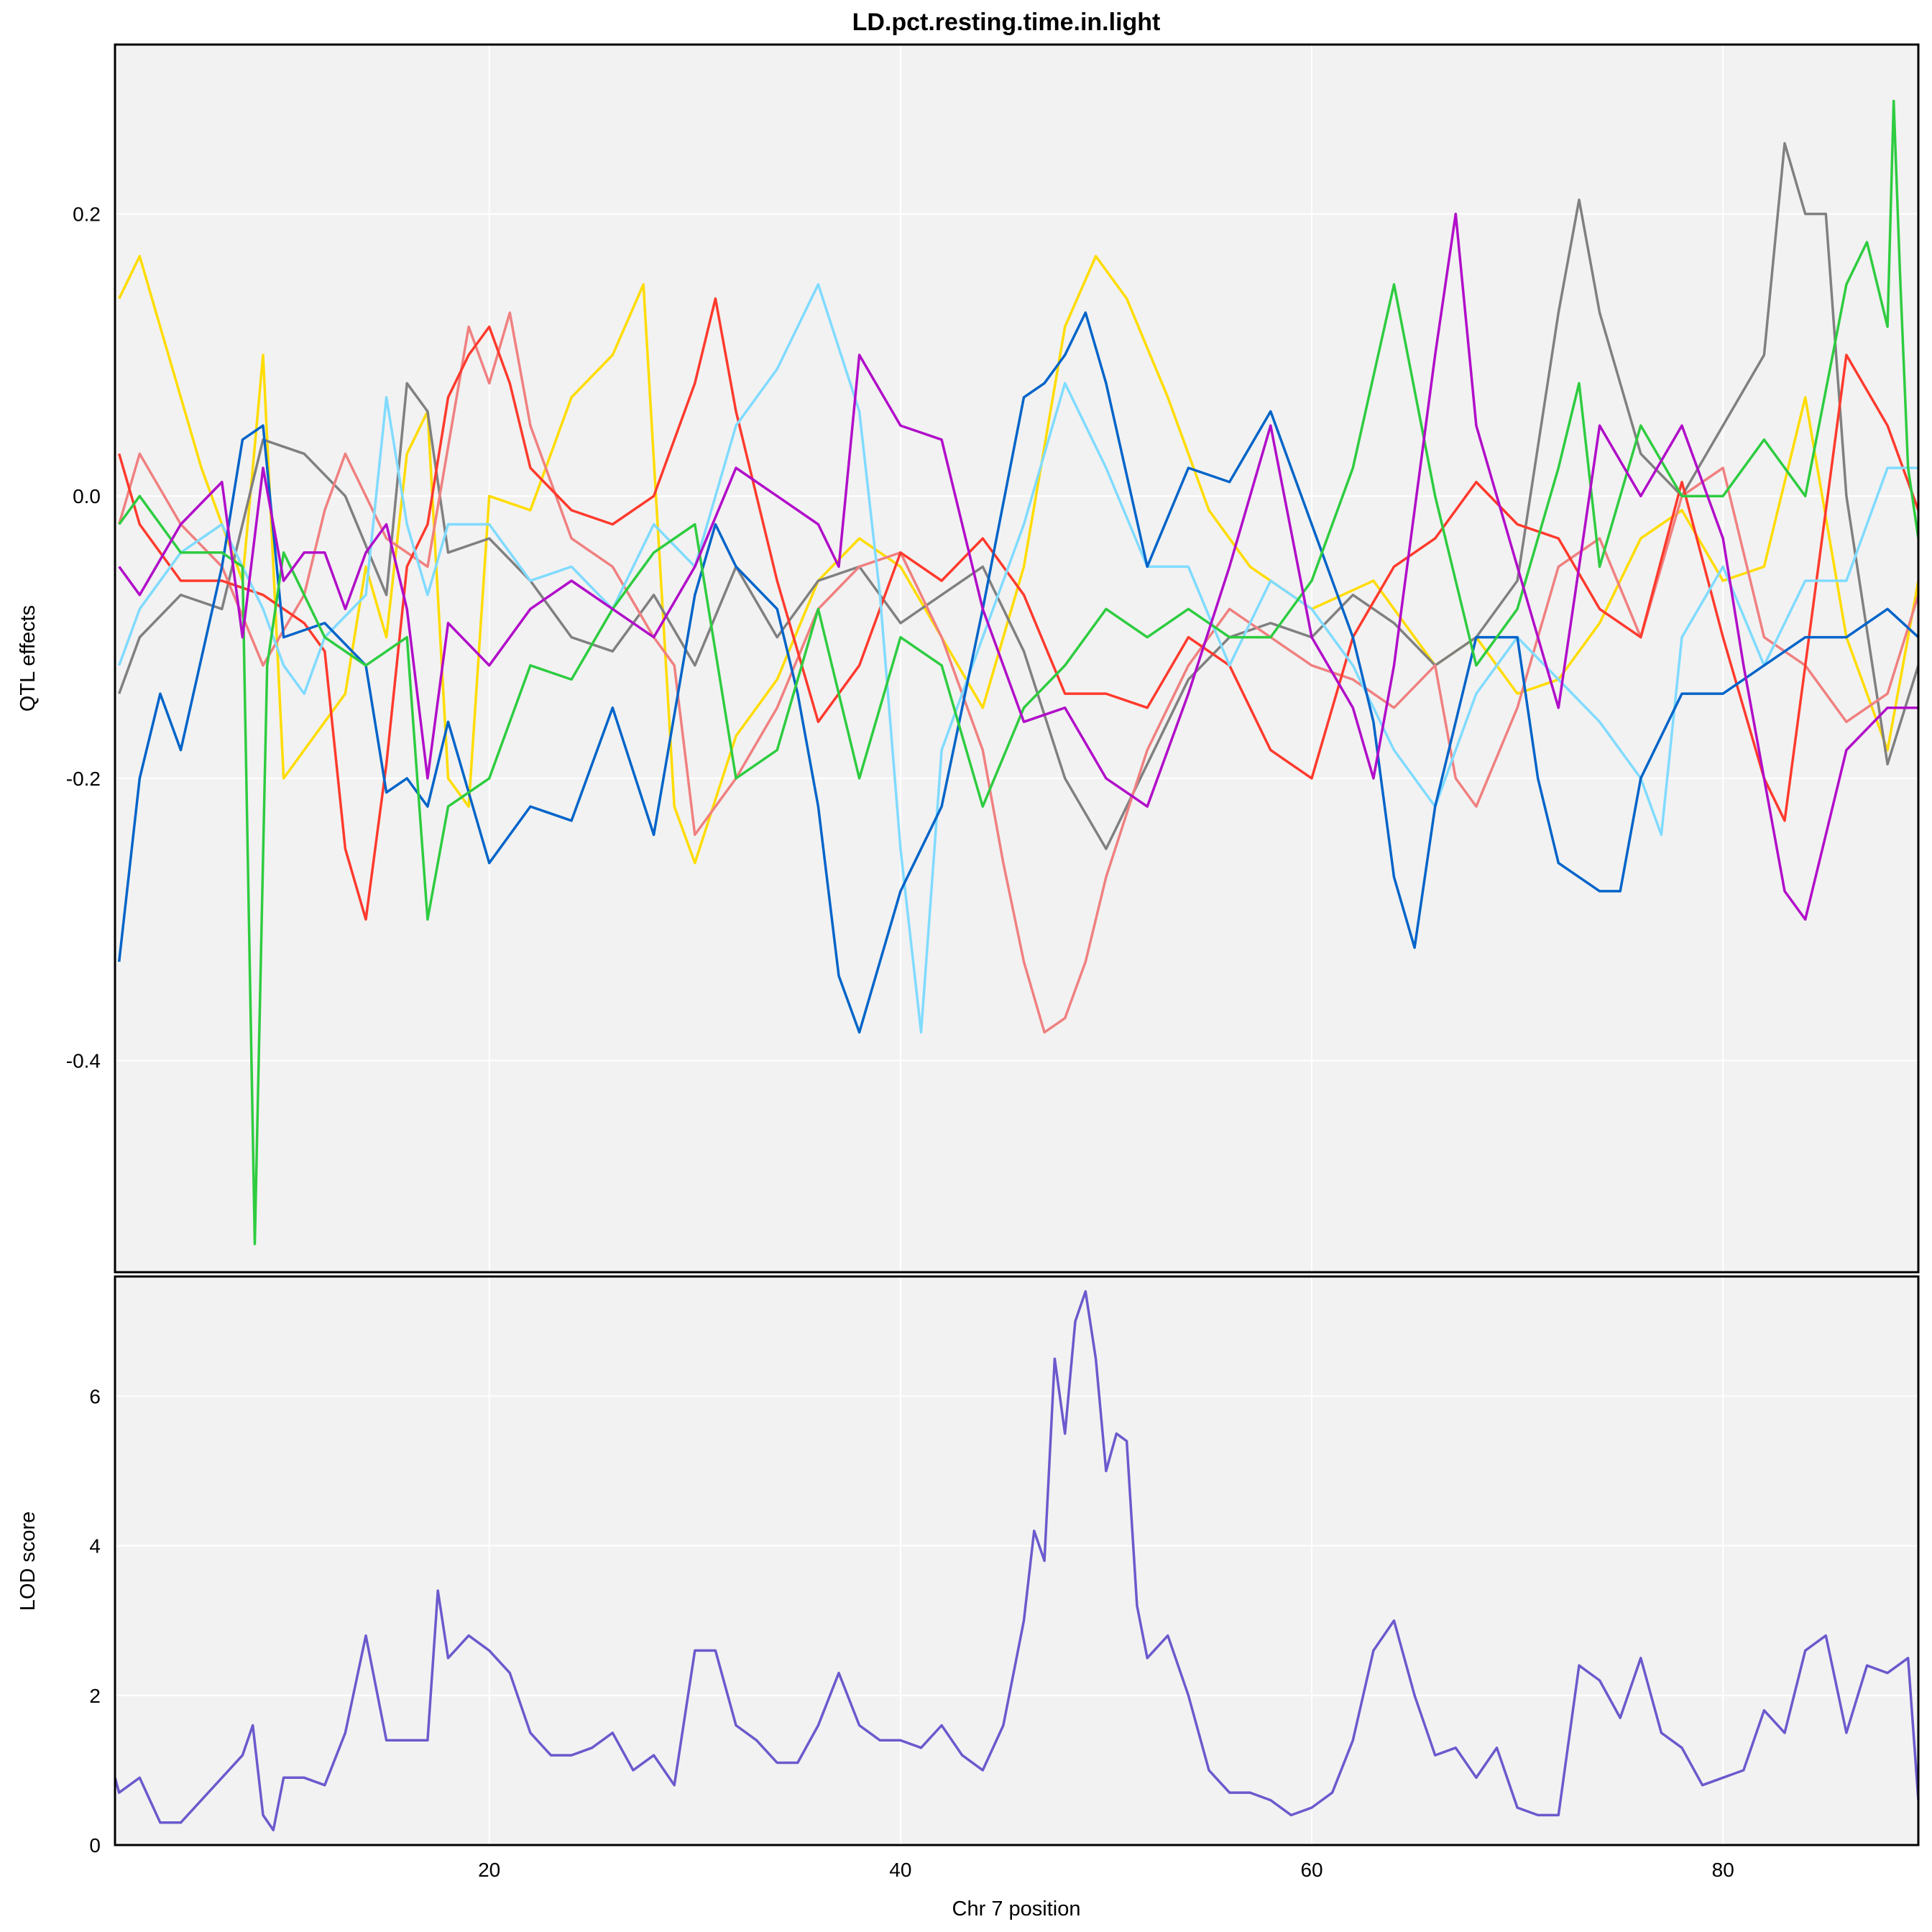 The height and width of the screenshot is (1932, 1932). I want to click on y-tick-label: 0, so click(95, 1845).